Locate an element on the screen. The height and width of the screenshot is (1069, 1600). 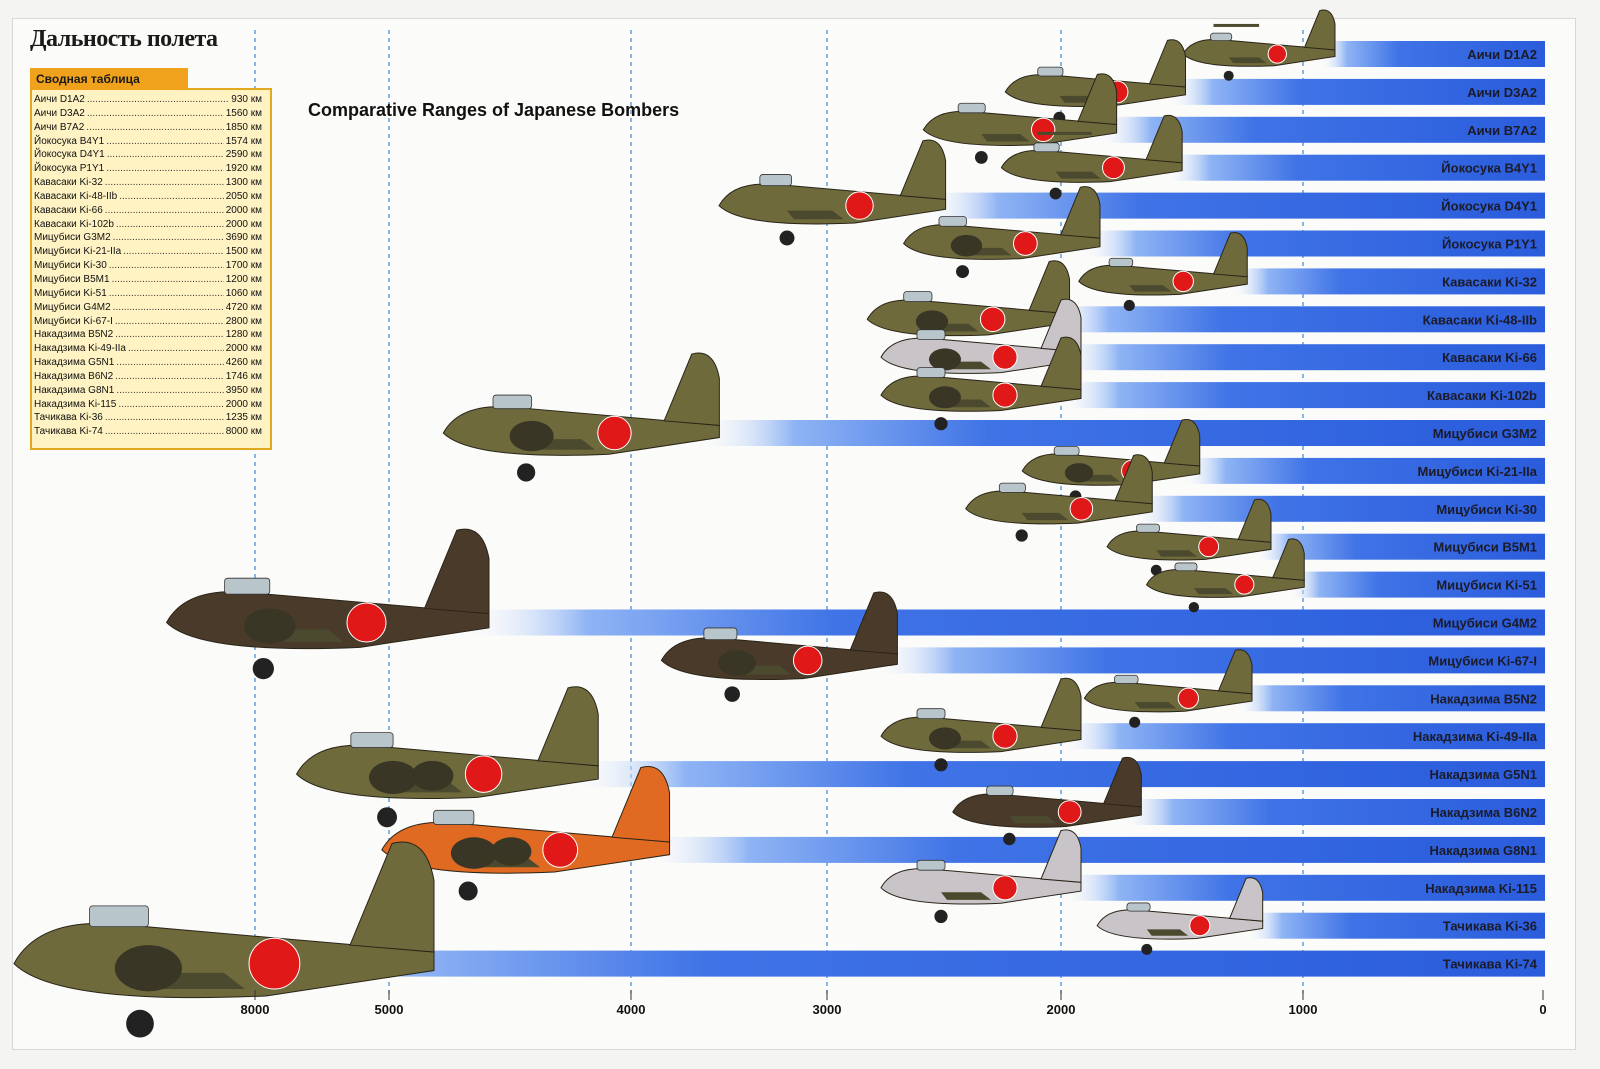
summary-row-value: 8000 км is located at coordinates (243, 432).